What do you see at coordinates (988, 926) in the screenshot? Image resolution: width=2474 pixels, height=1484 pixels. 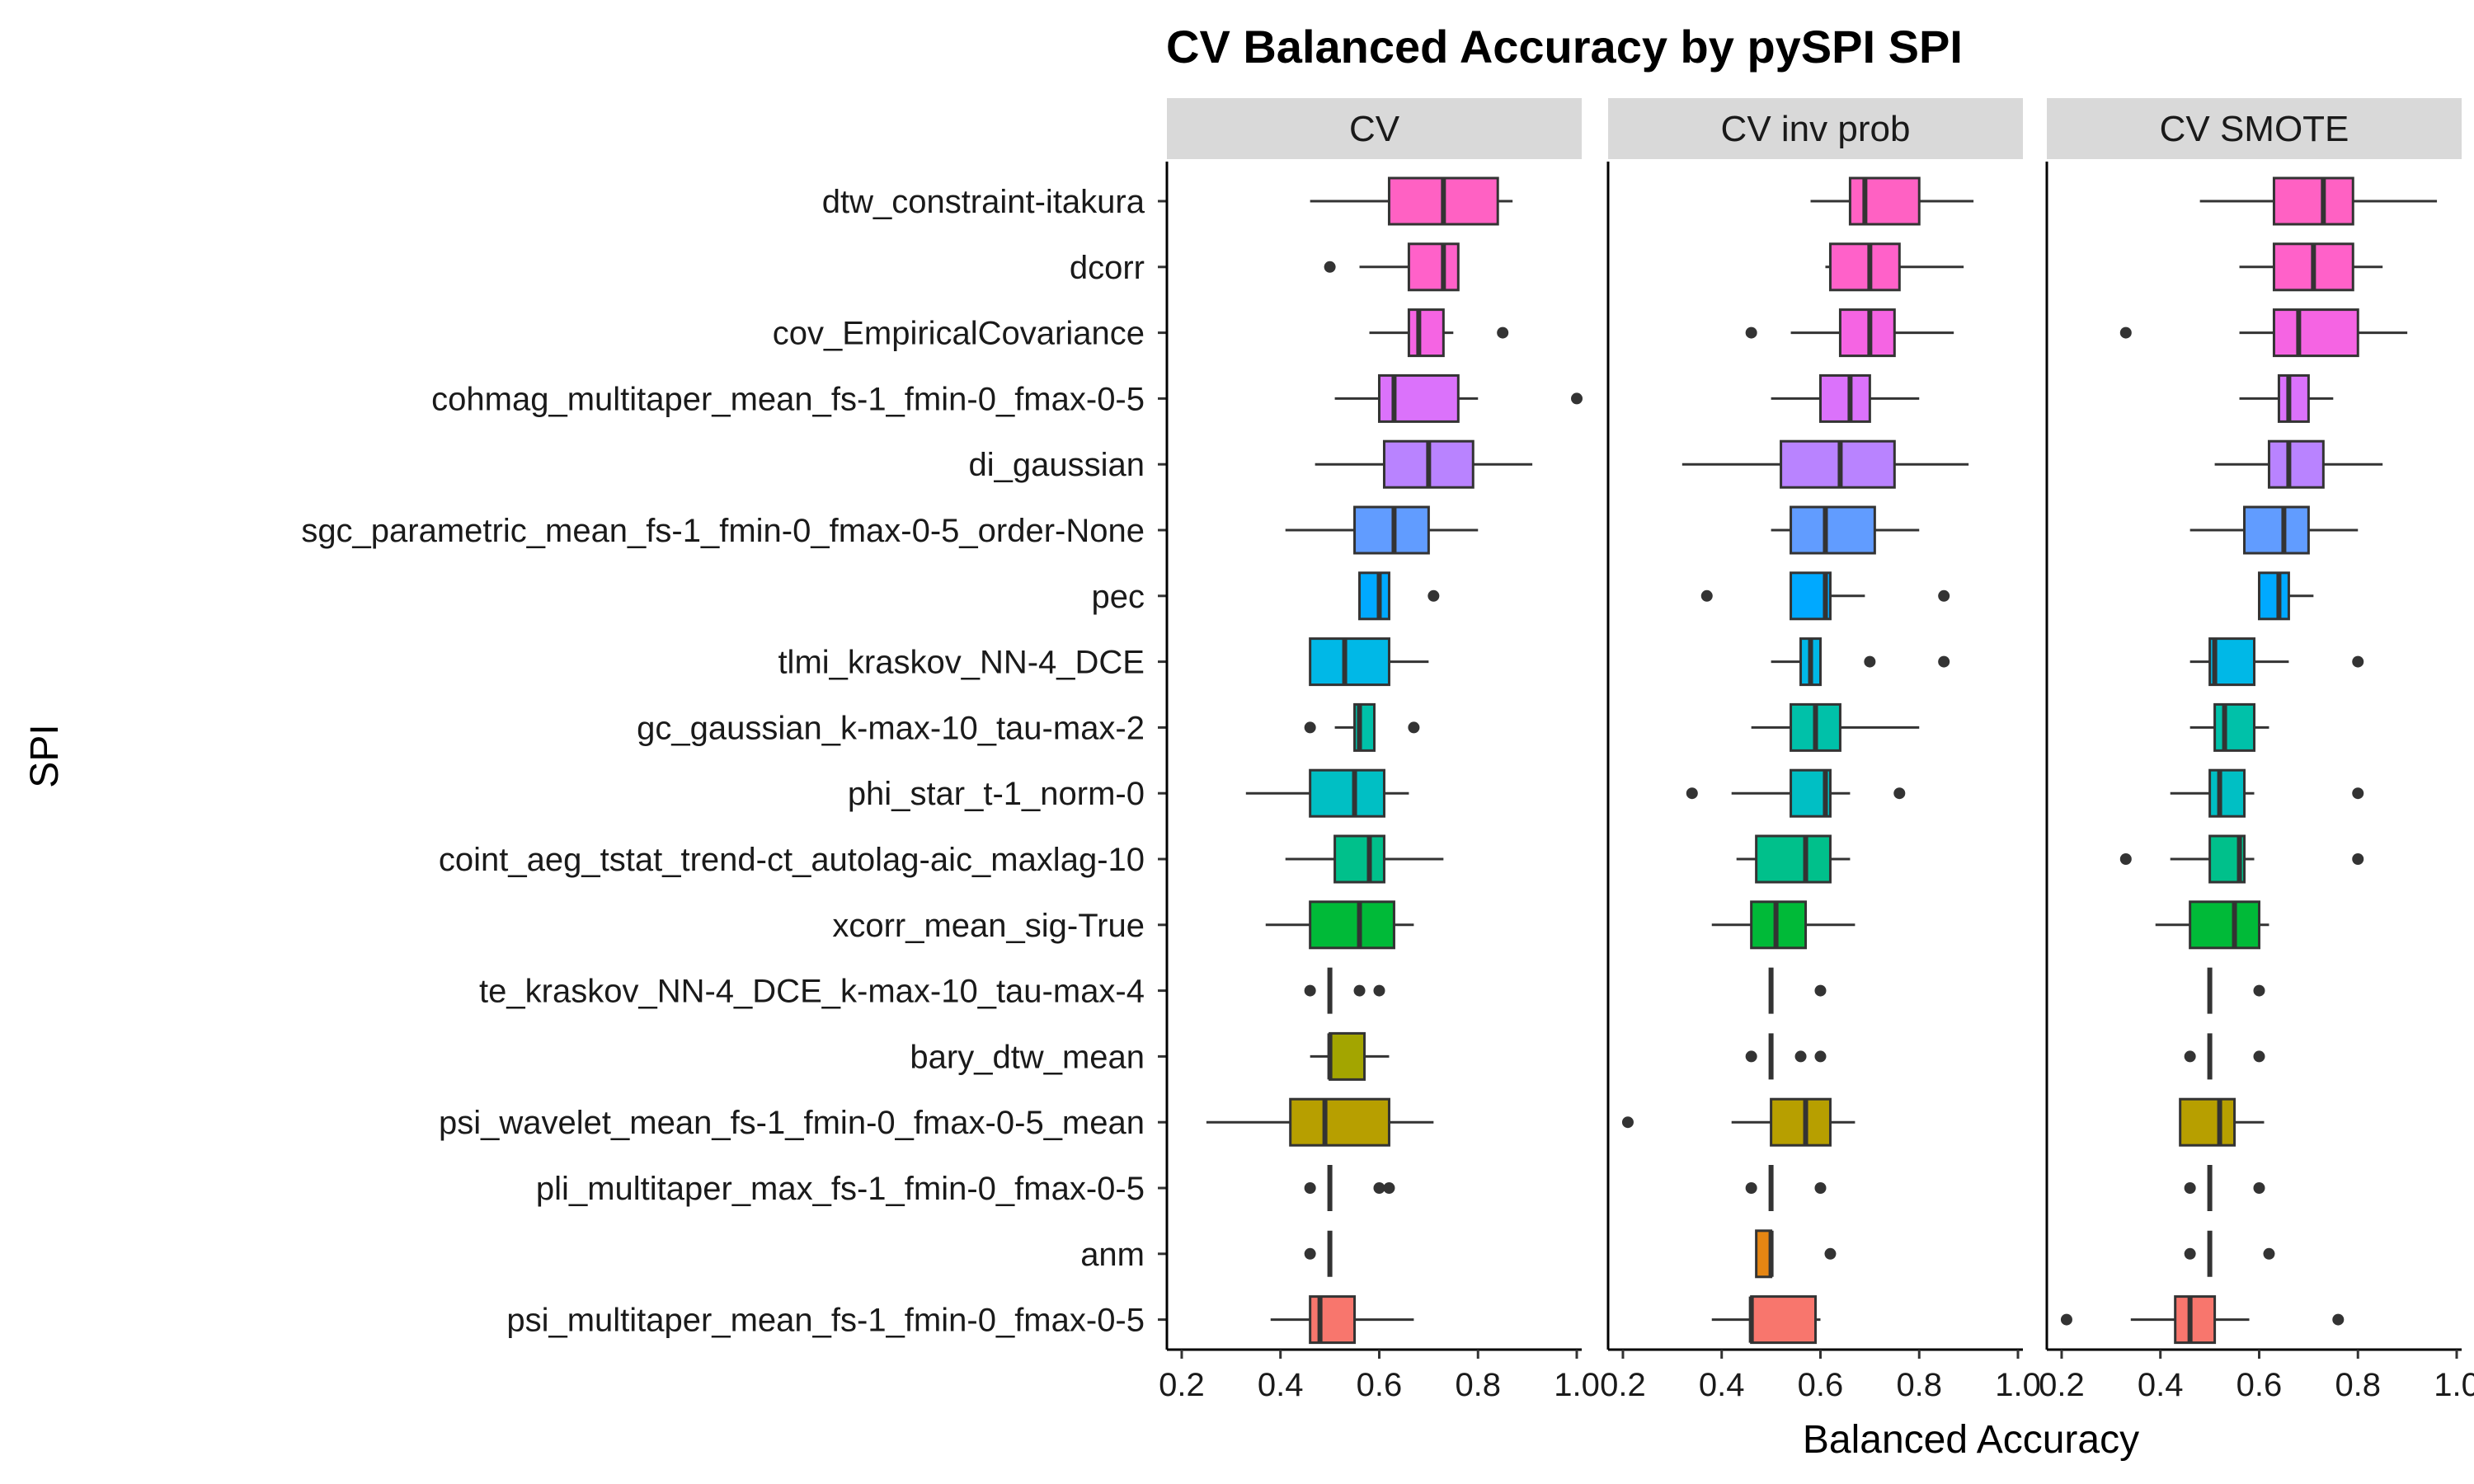 I see `spi-label: xcorr_mean_sig-True` at bounding box center [988, 926].